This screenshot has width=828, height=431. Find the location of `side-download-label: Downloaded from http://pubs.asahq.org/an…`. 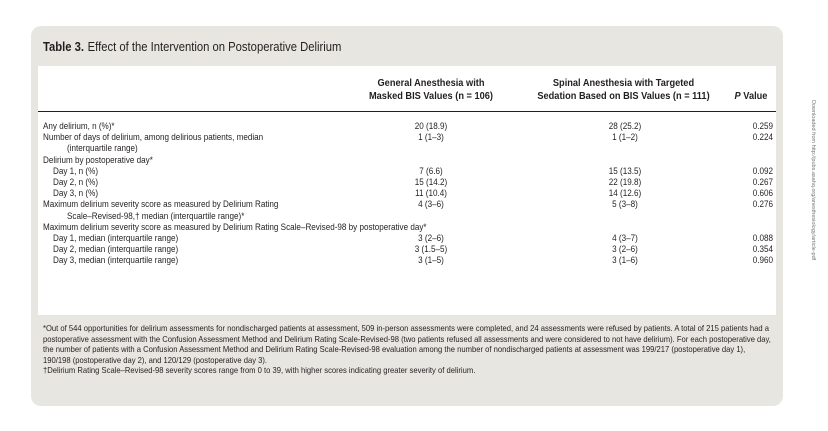

side-download-label: Downloaded from http://pubs.asahq.org/an… is located at coordinates (813, 180).